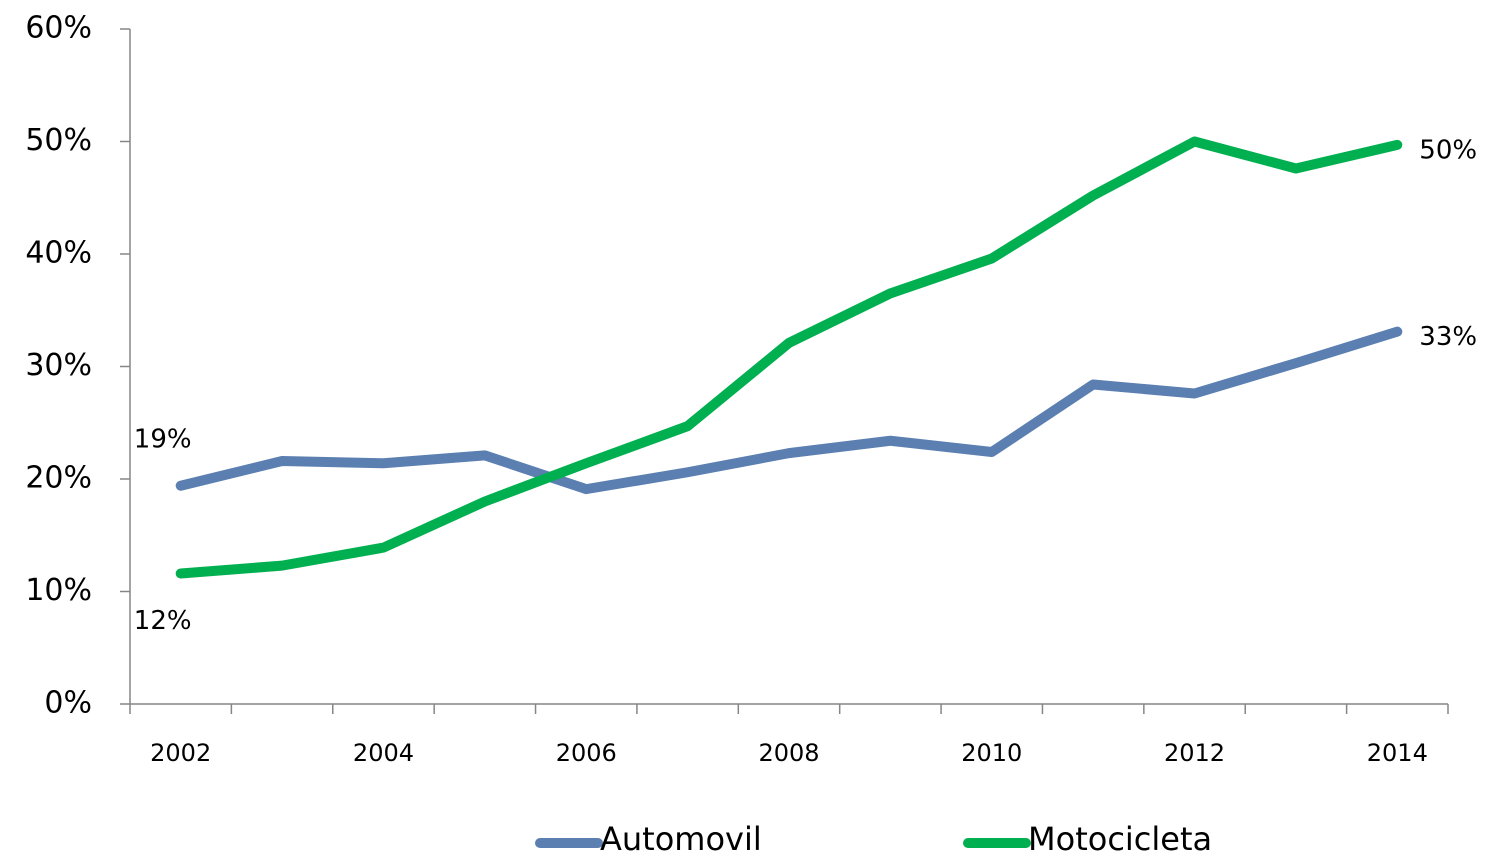 Image resolution: width=1490 pixels, height=859 pixels. What do you see at coordinates (58, 253) in the screenshot?
I see `y-tick-label: 40%` at bounding box center [58, 253].